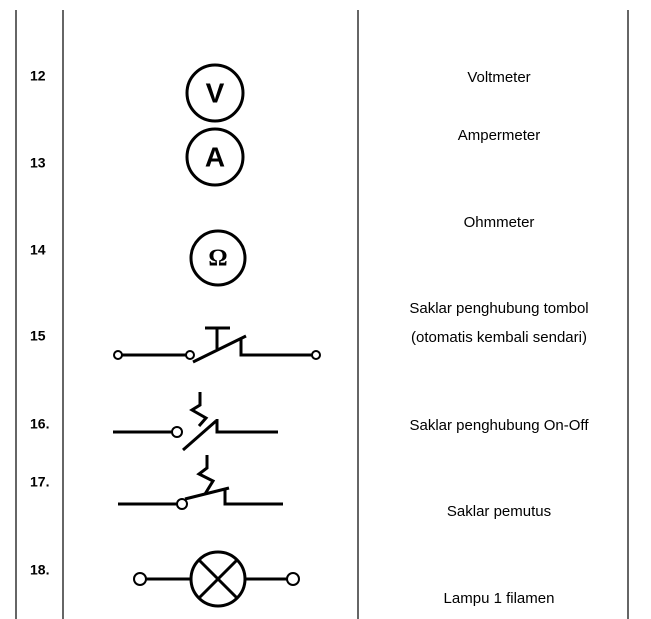  Describe the element at coordinates (499, 135) in the screenshot. I see `row-description: Ampermeter` at that location.